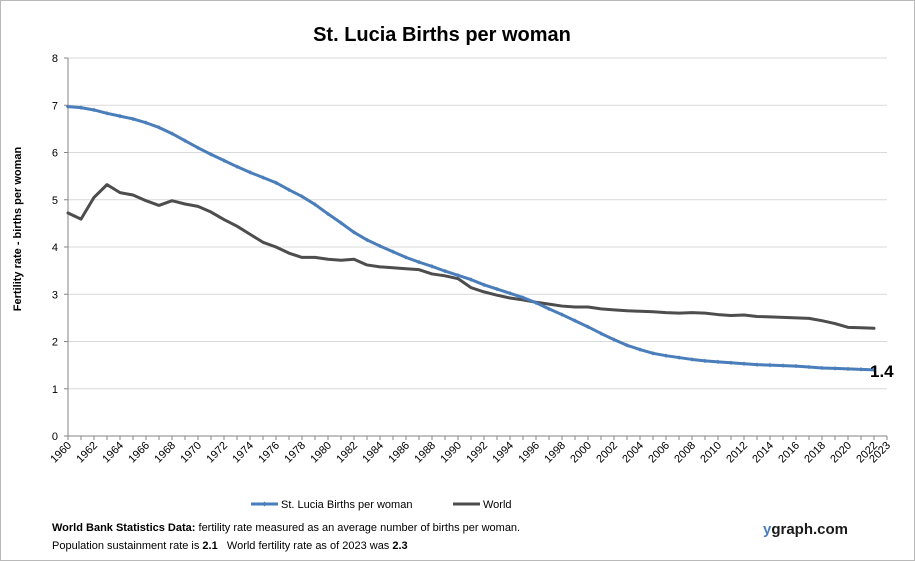  What do you see at coordinates (477, 453) in the screenshot?
I see `x-tick-label: 1992` at bounding box center [477, 453].